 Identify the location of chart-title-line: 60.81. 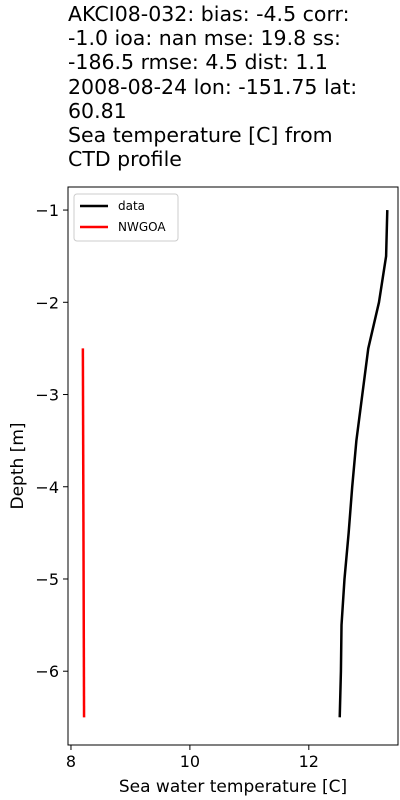
(97, 110).